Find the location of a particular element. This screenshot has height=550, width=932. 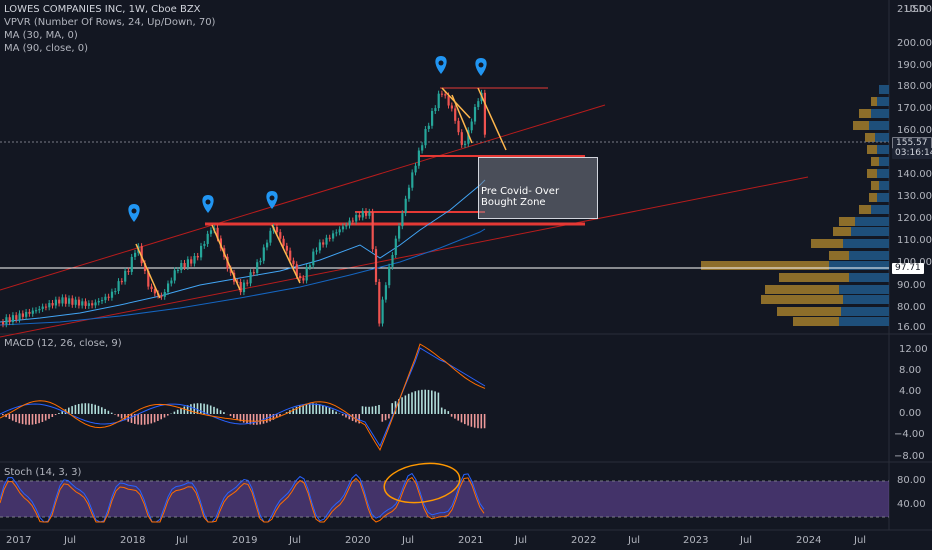

pin-markers is located at coordinates (307, 139).